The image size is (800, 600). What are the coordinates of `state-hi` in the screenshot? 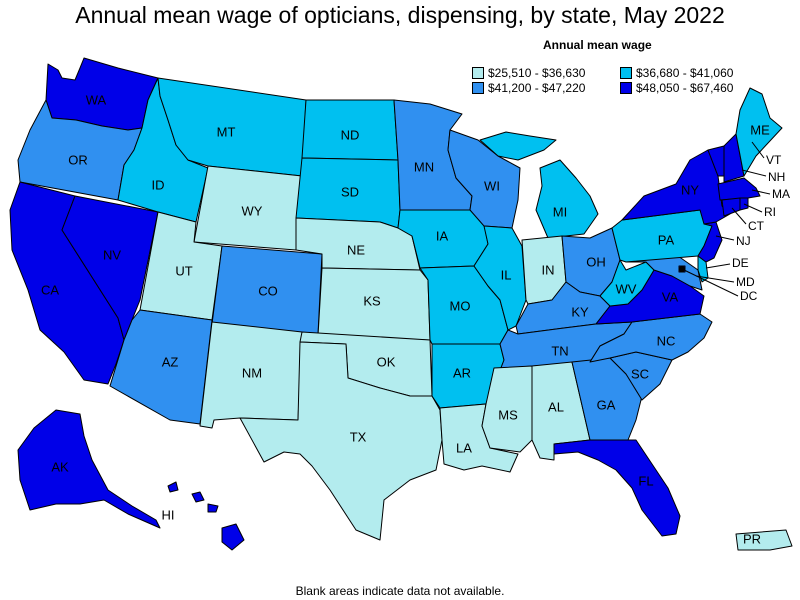 It's located at (206, 516).